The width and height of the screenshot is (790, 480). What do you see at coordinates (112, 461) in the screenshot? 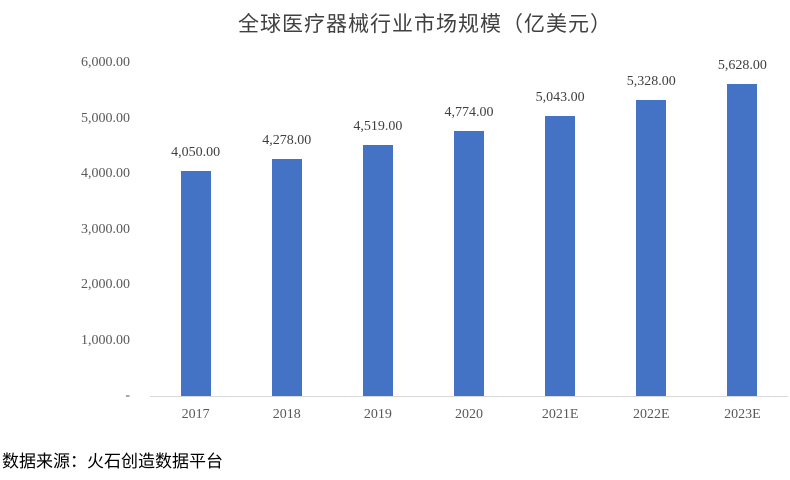
I see `data-source-note: 数据来源：火石创造数据平台` at bounding box center [112, 461].